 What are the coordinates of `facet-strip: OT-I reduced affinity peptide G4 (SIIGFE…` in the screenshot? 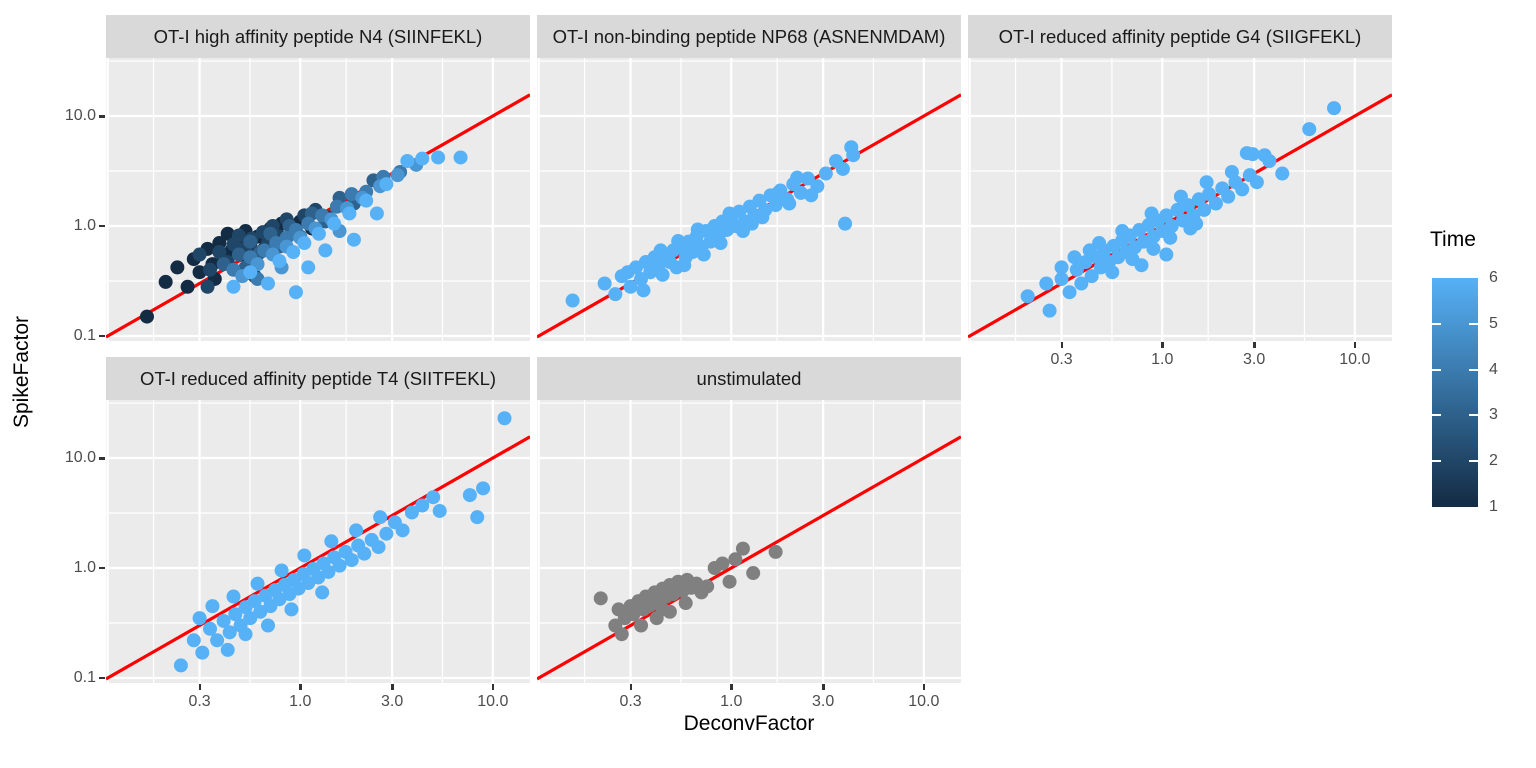 It's located at (1180, 36).